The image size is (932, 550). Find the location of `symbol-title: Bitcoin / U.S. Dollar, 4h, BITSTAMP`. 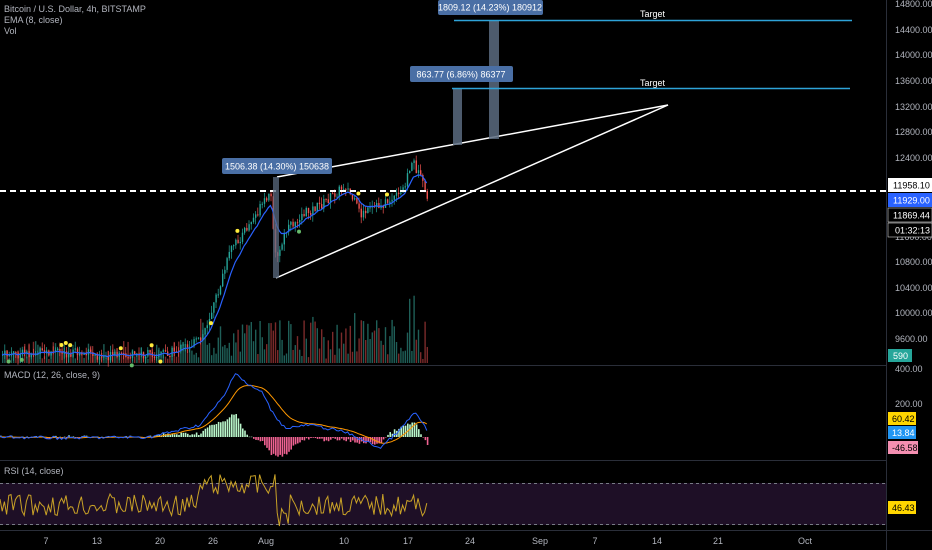

symbol-title: Bitcoin / U.S. Dollar, 4h, BITSTAMP is located at coordinates (75, 9).